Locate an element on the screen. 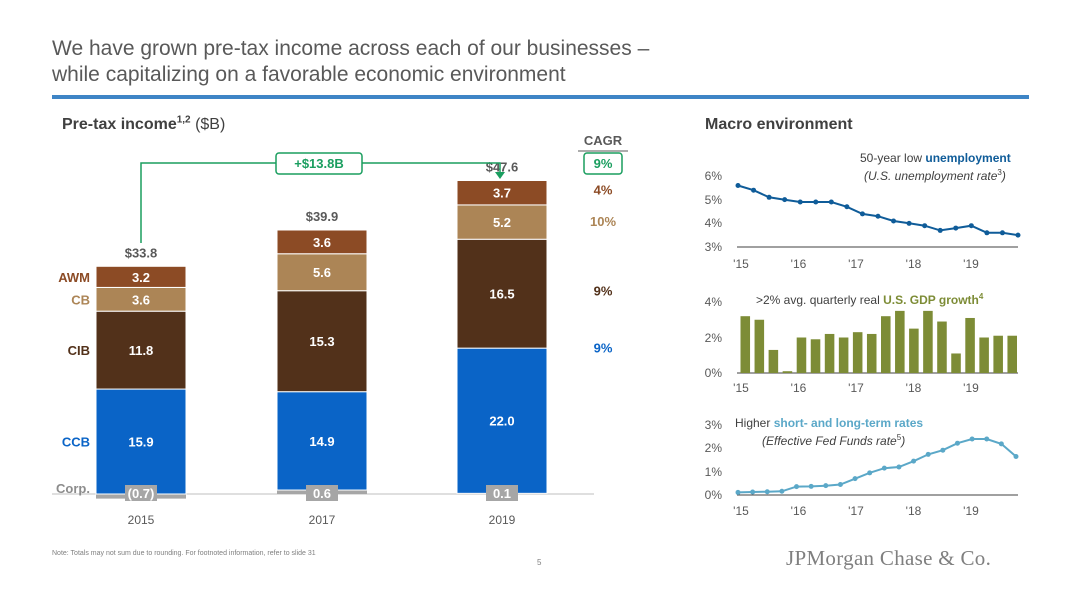 The height and width of the screenshot is (608, 1080). unemployment-x-tick-2: '17 is located at coordinates (856, 264).